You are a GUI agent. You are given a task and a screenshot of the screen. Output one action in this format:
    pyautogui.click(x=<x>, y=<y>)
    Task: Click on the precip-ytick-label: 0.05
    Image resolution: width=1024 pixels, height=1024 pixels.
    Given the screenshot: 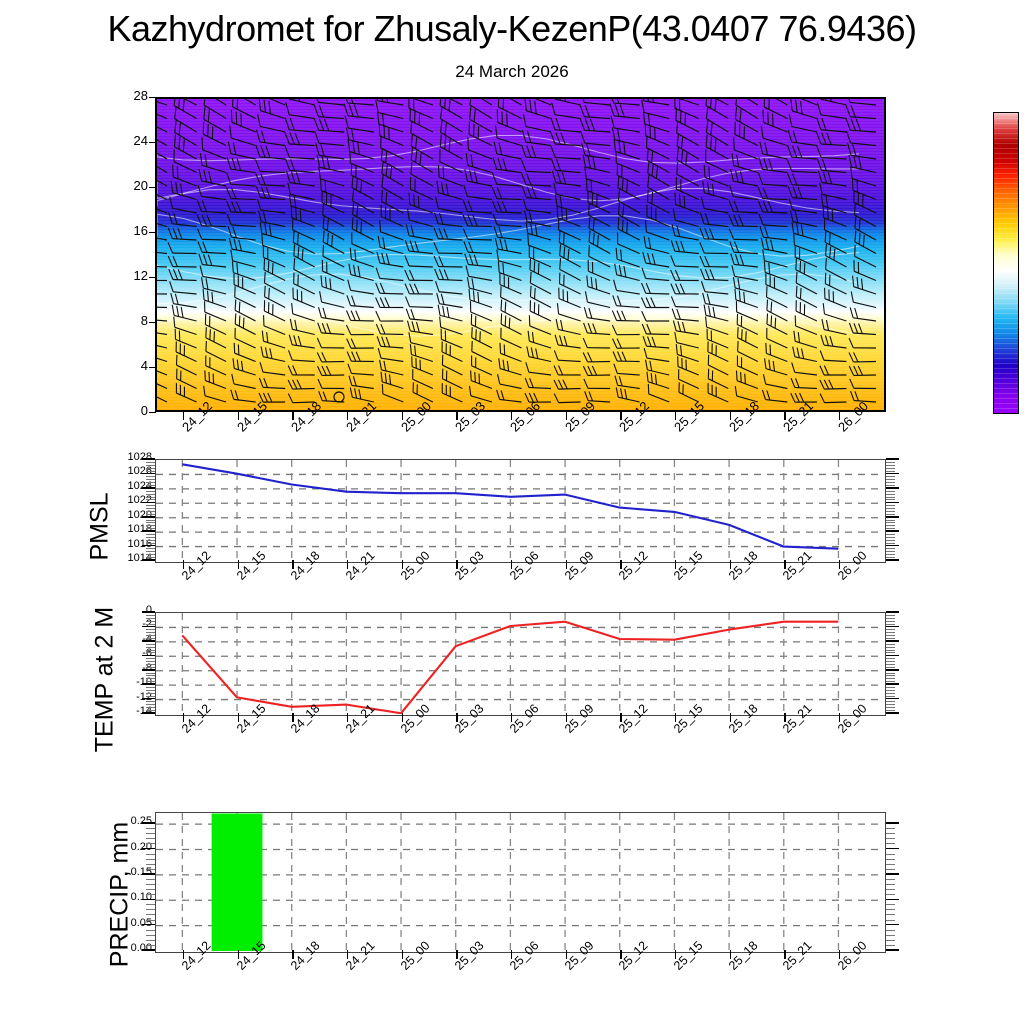 What is the action you would take?
    pyautogui.click(x=141, y=922)
    